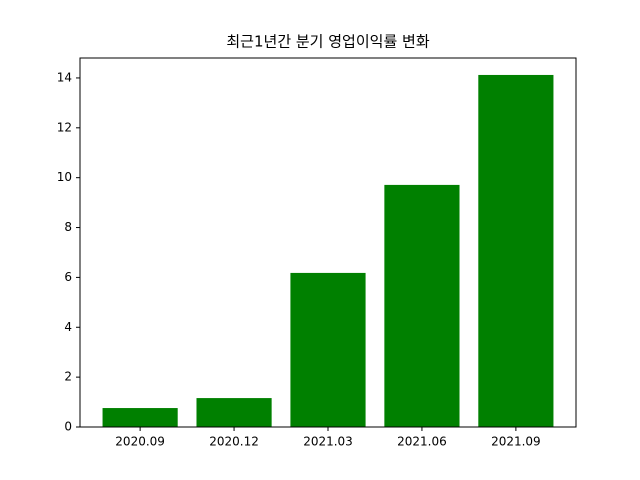 This screenshot has height=480, width=640. Describe the element at coordinates (68, 327) in the screenshot. I see `y-tick-label: 4` at that location.